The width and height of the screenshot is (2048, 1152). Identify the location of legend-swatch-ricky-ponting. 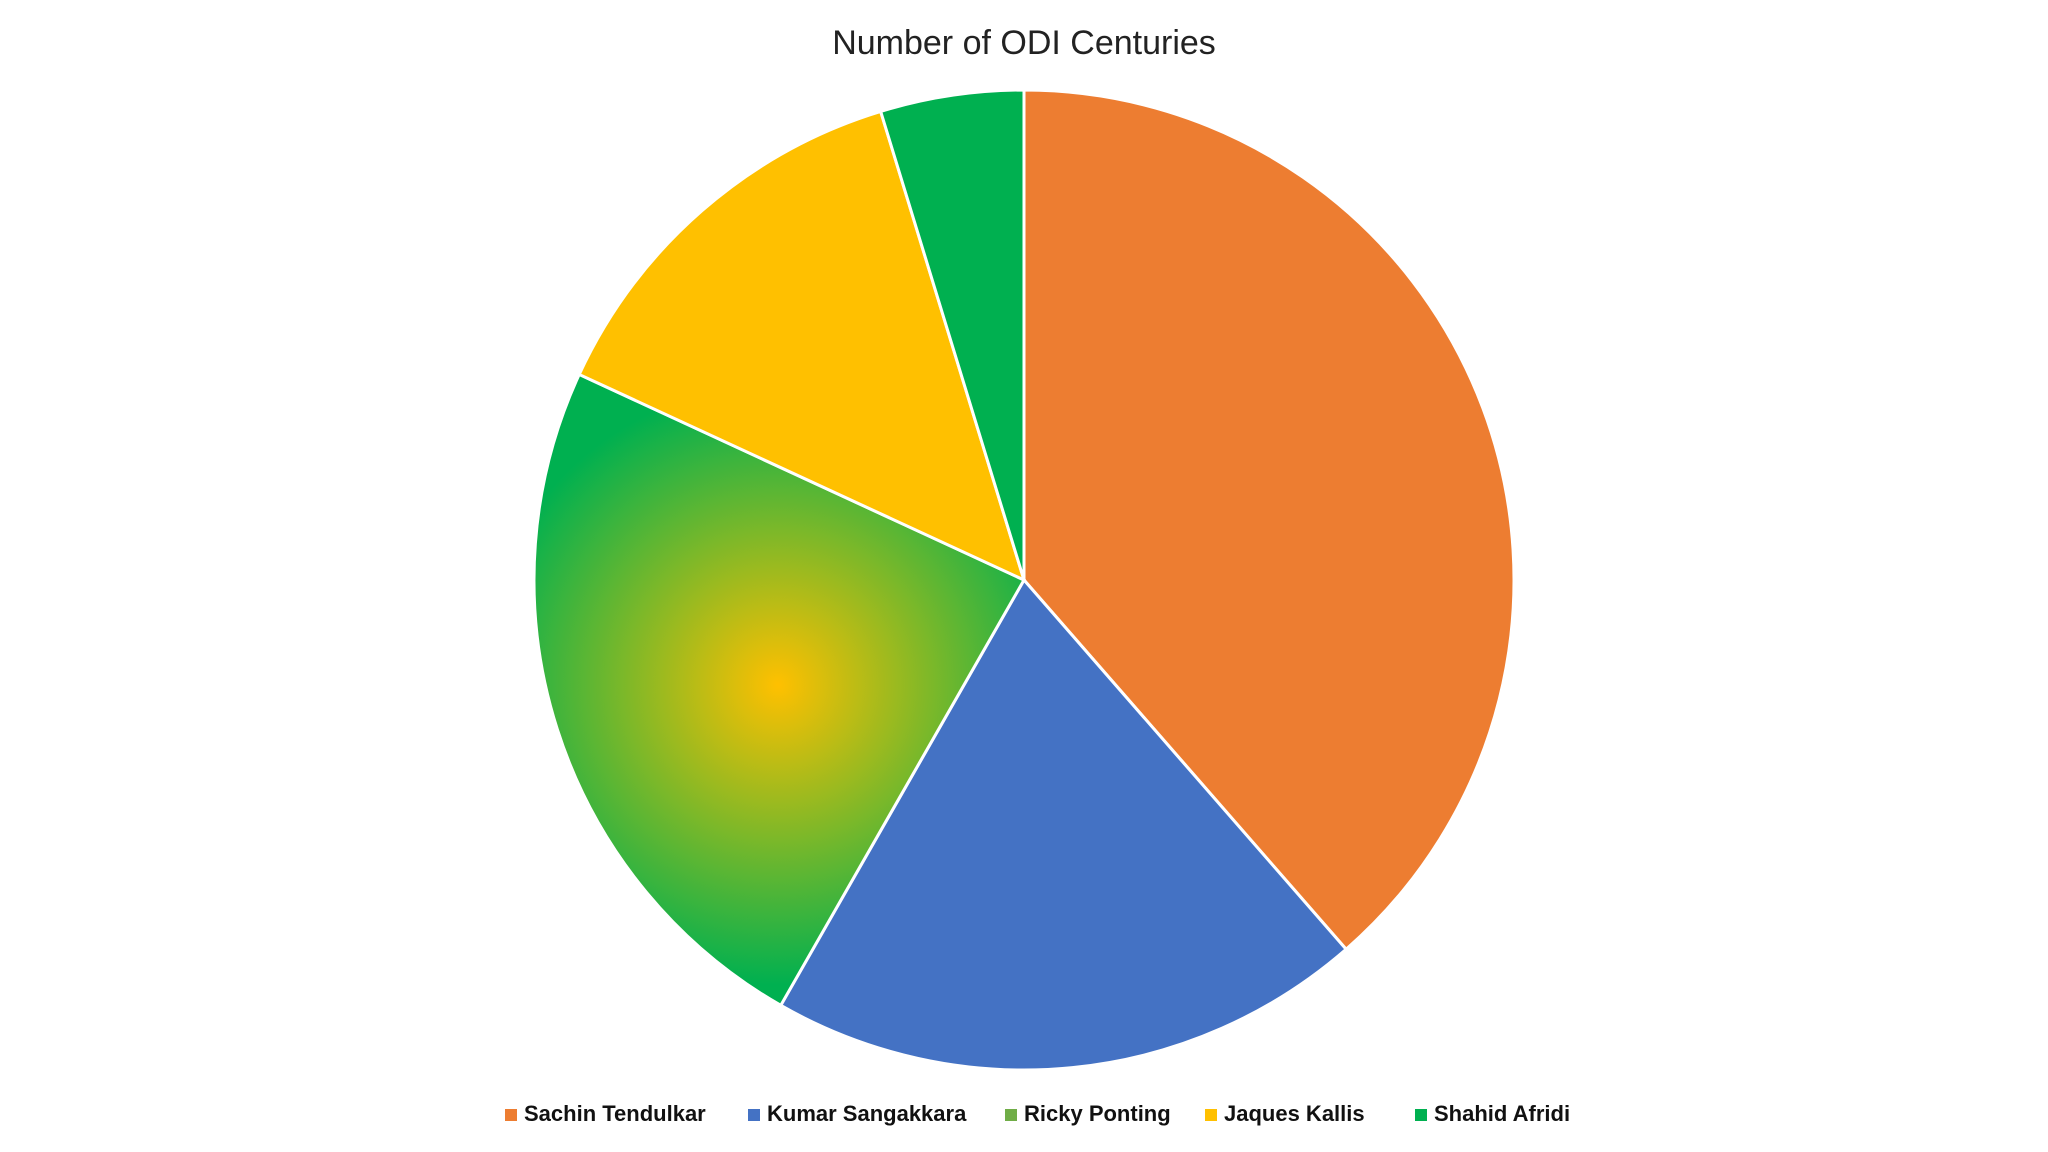
(1011, 1115).